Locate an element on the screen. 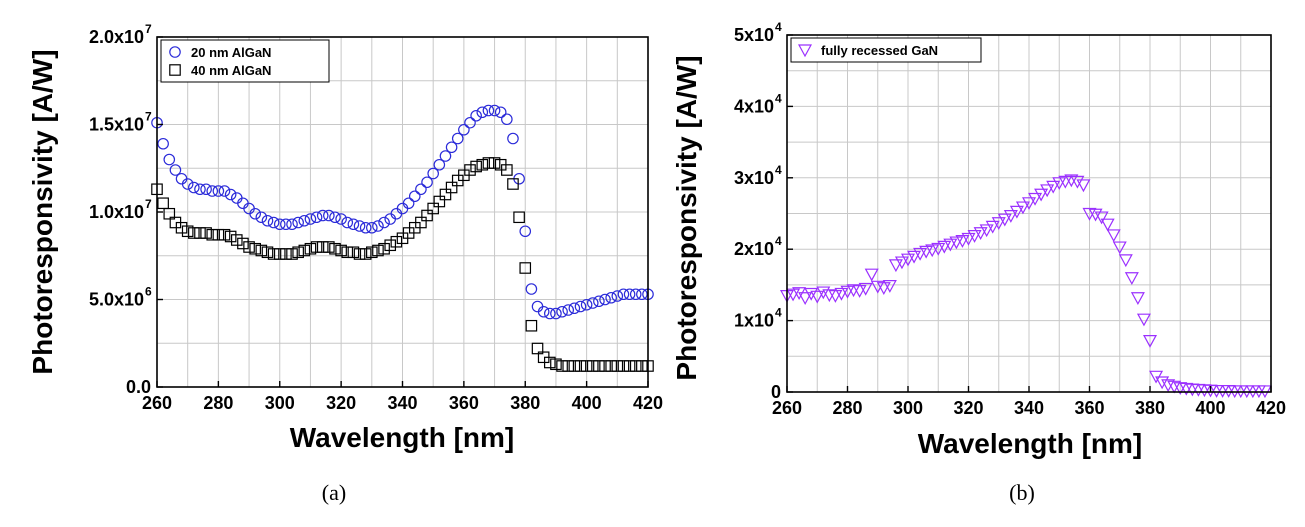  y-tick-label: 2x10 is located at coordinates (754, 249).